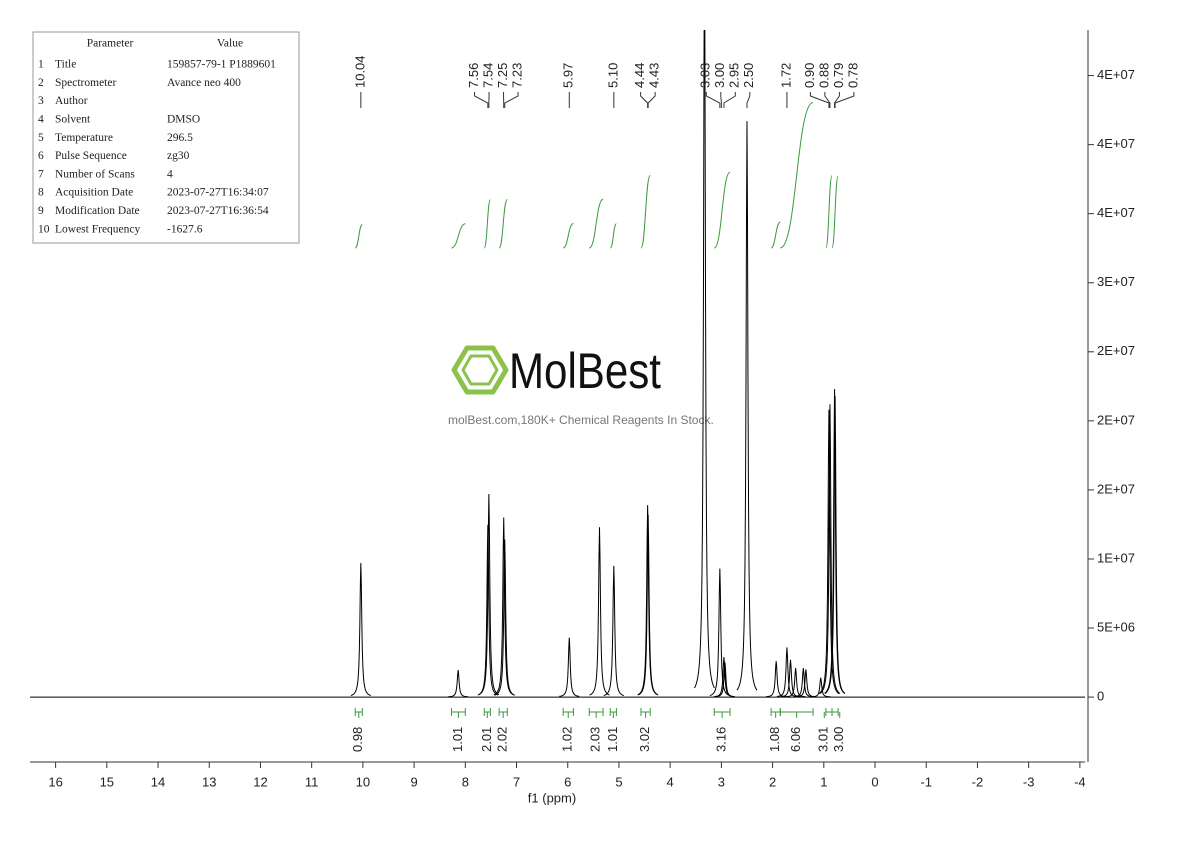 The height and width of the screenshot is (841, 1190). What do you see at coordinates (838, 739) in the screenshot?
I see `integral-label: 3.00` at bounding box center [838, 739].